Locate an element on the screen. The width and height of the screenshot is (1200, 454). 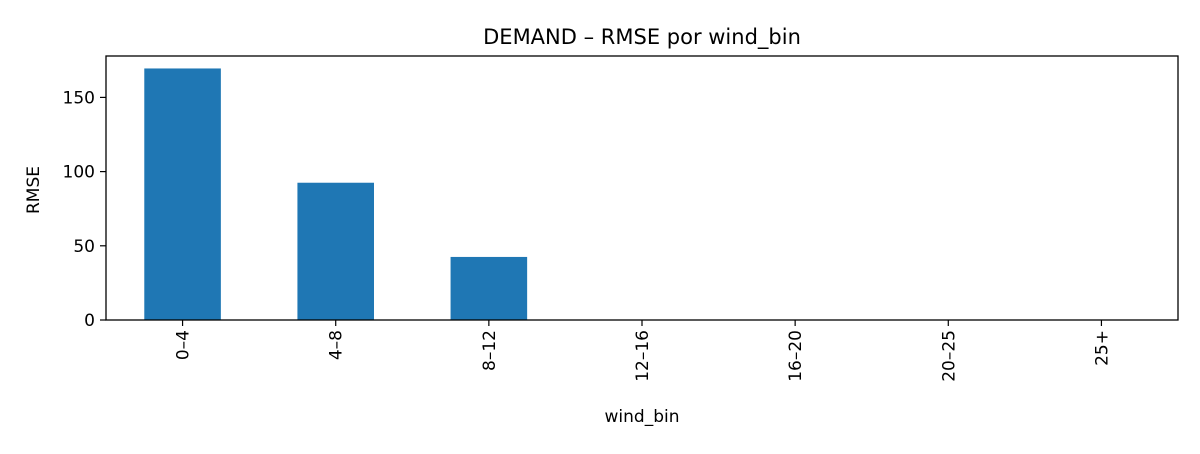
x-tick-label: 8–12 is located at coordinates (490, 350).